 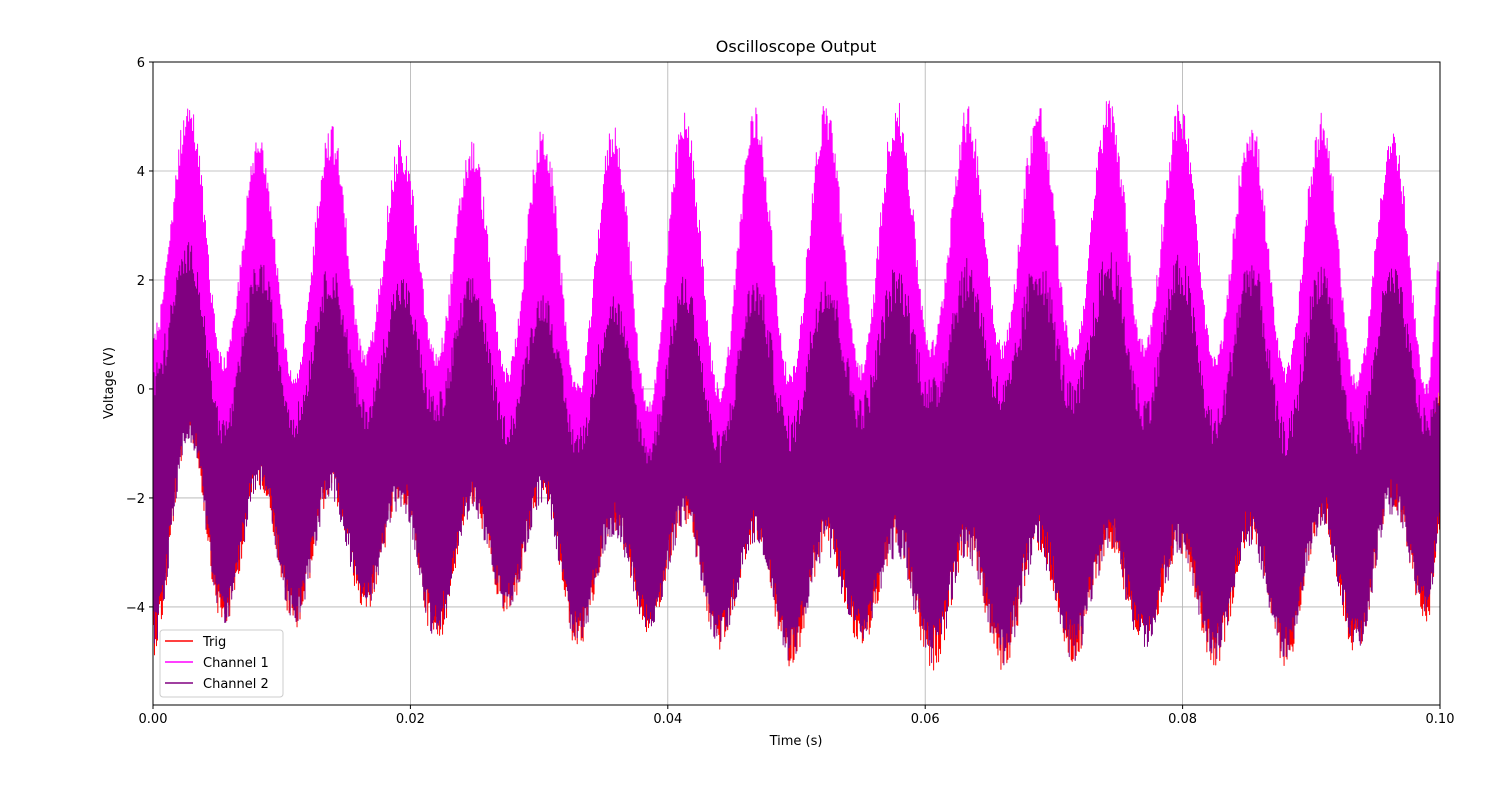 I want to click on x-tick-label: 0.10, so click(x=1440, y=719).